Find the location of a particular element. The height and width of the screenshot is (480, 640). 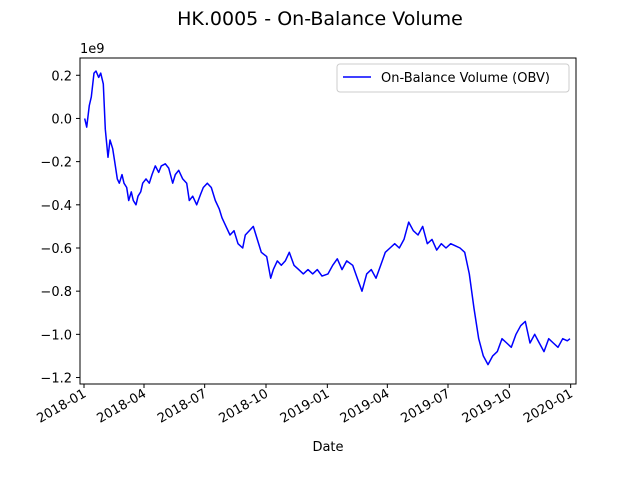

x-tick-label: 2019-01 is located at coordinates (305, 406).